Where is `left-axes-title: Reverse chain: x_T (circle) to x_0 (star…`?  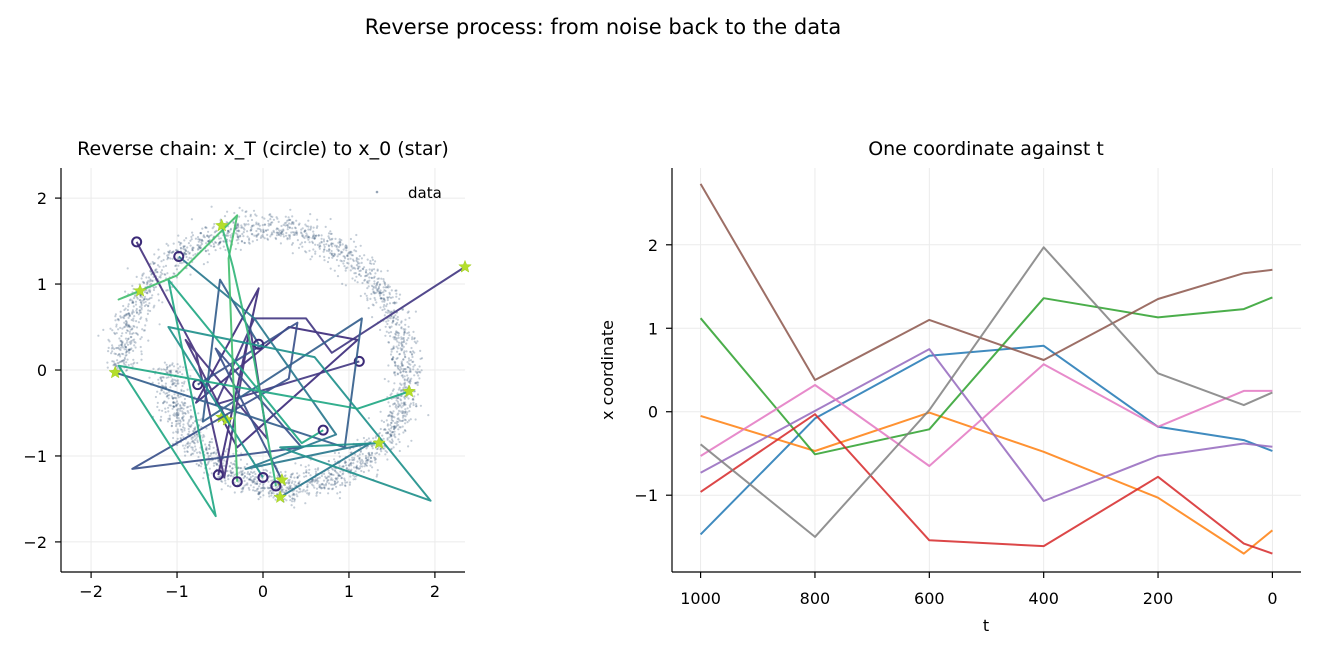
left-axes-title: Reverse chain: x_T (circle) to x_0 (star… is located at coordinates (263, 149).